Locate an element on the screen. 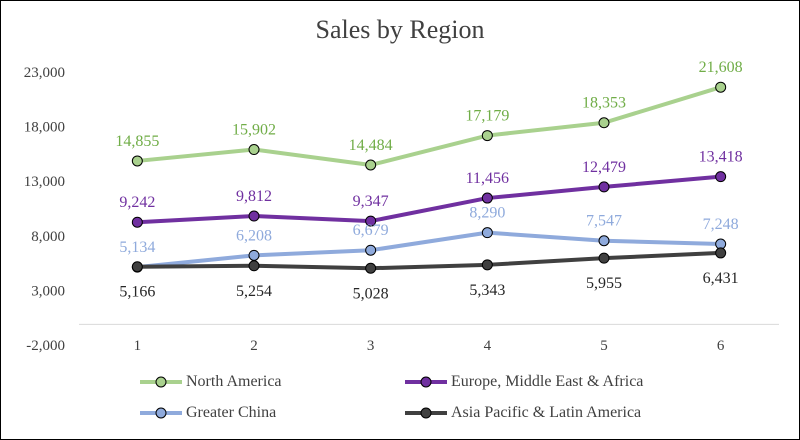 The height and width of the screenshot is (440, 800). y-tick-label: 3,000 is located at coordinates (48, 291).